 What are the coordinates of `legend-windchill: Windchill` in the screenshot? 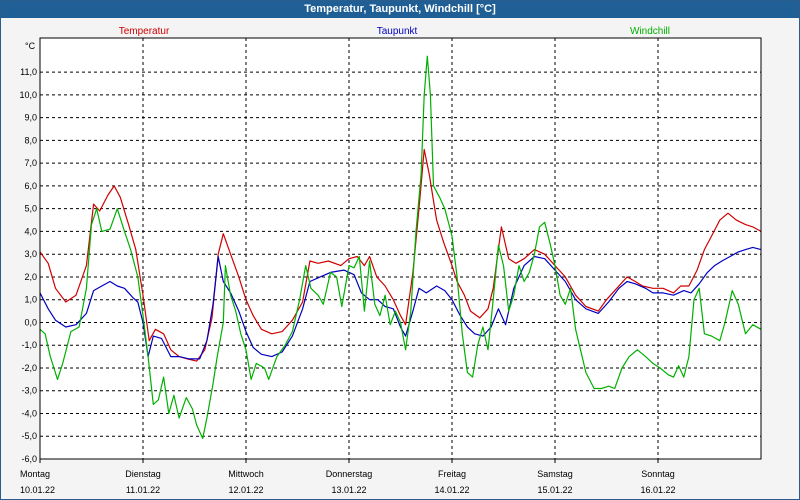 It's located at (650, 31).